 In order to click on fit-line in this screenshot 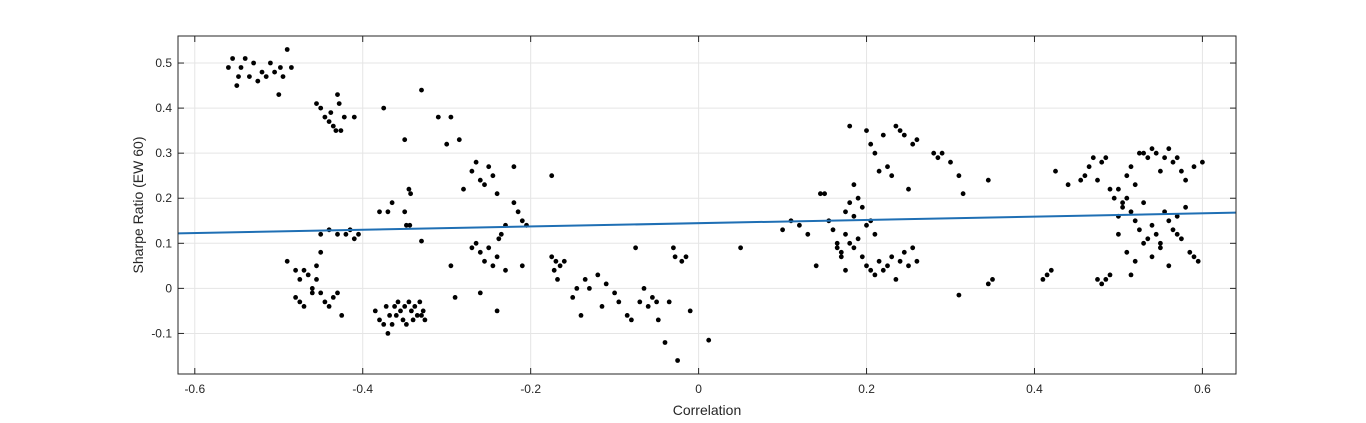, I will do `click(707, 223)`.